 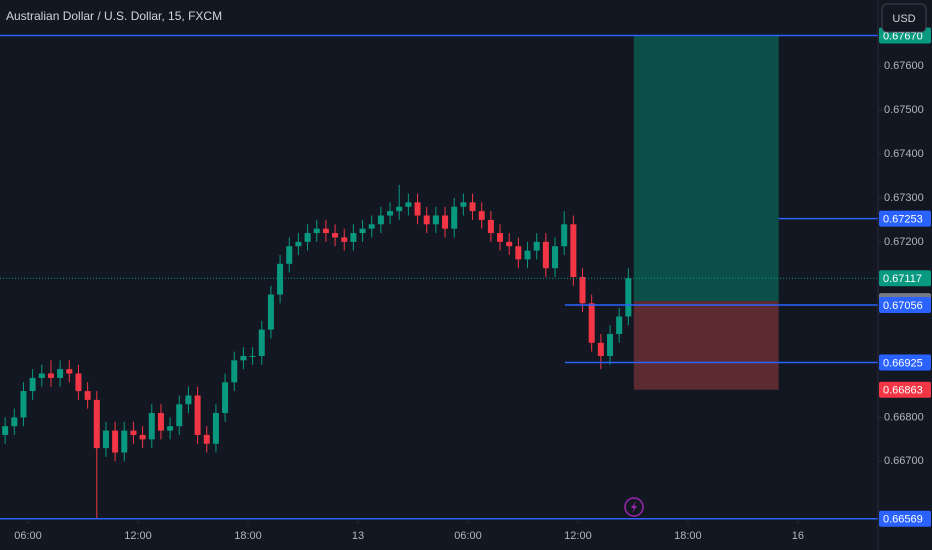 I want to click on x-tick-label: 12:00, so click(x=578, y=536).